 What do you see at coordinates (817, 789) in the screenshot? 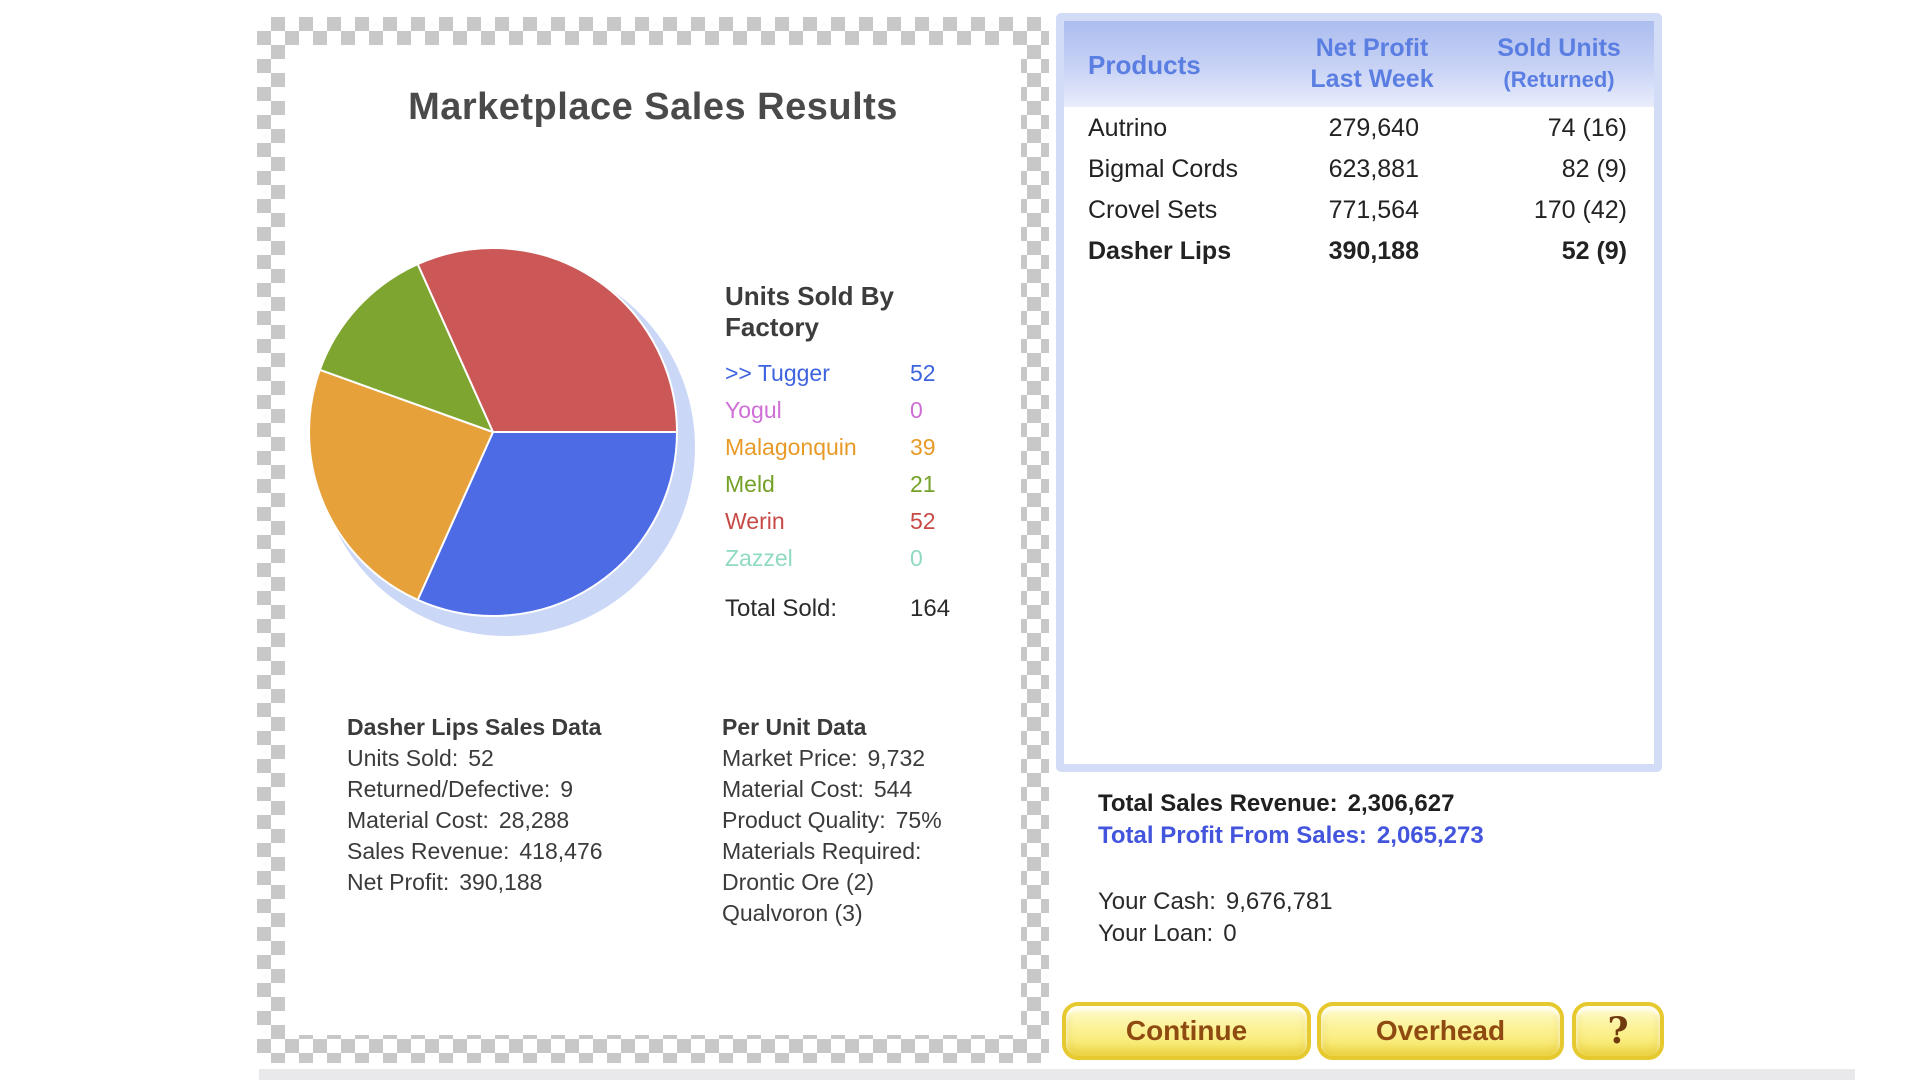
I see `data-line: Material Cost: 544` at bounding box center [817, 789].